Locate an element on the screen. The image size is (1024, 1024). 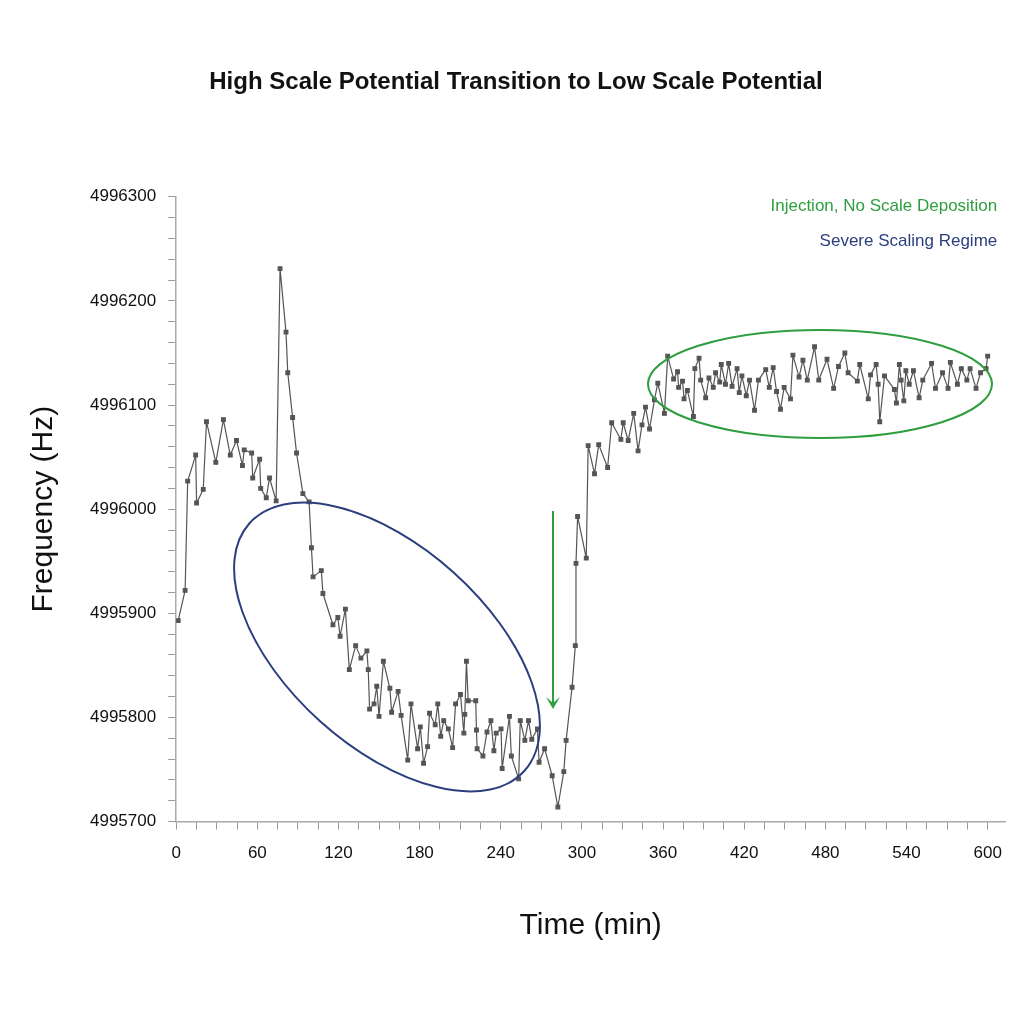
x-tick-label: 540 is located at coordinates (906, 853).